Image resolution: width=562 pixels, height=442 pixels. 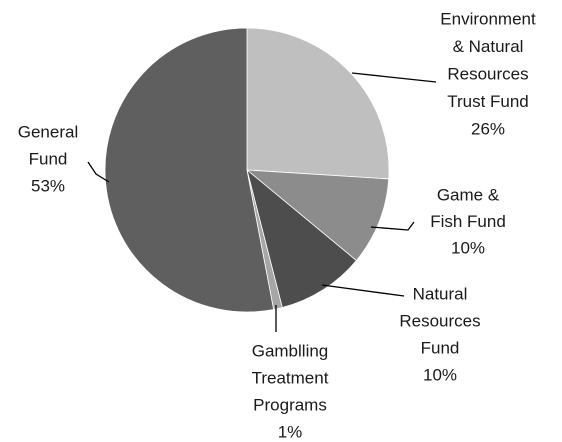 What do you see at coordinates (440, 293) in the screenshot?
I see `slice-label: Natural` at bounding box center [440, 293].